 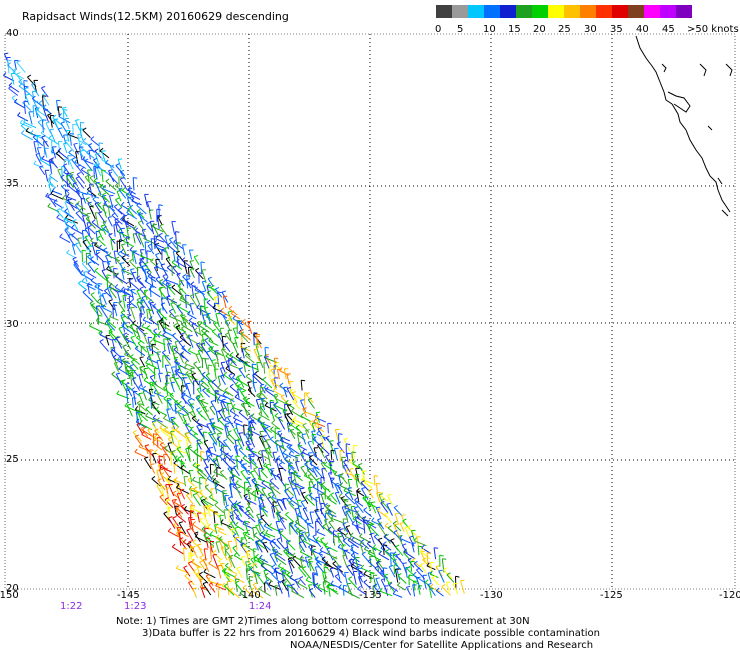 I want to click on legend-swatch, so click(x=652, y=11).